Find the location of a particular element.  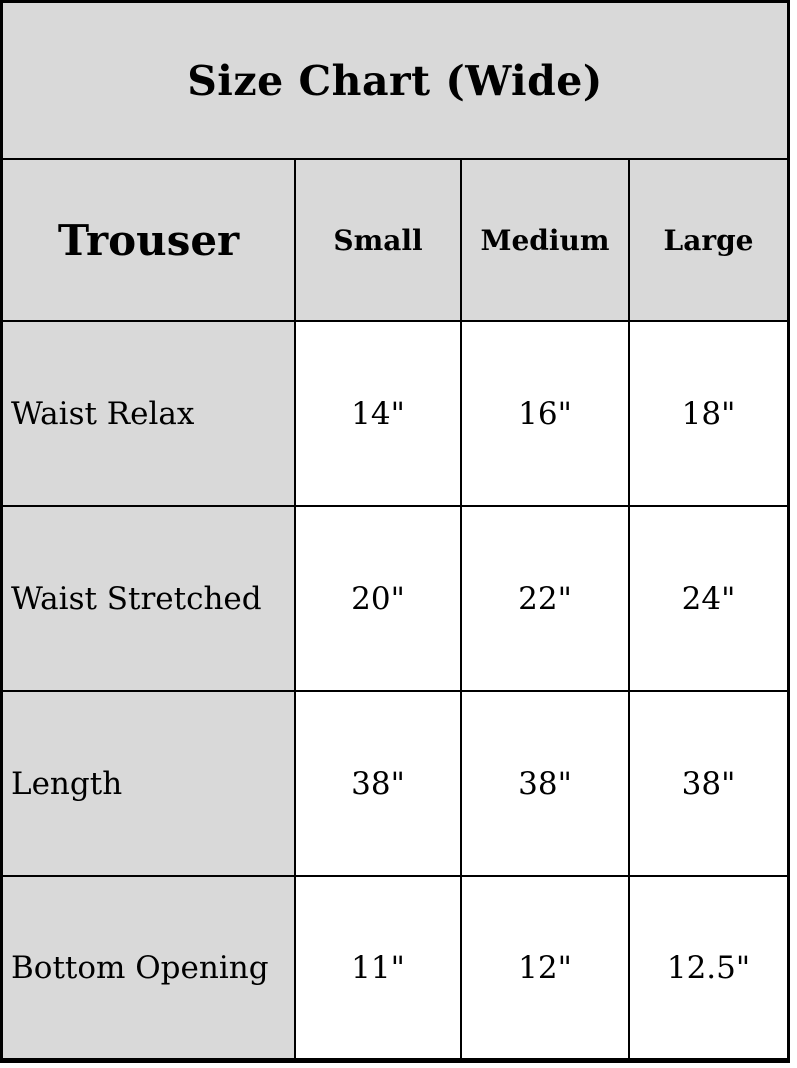

table-cell-length-small: 38" is located at coordinates (377, 782).